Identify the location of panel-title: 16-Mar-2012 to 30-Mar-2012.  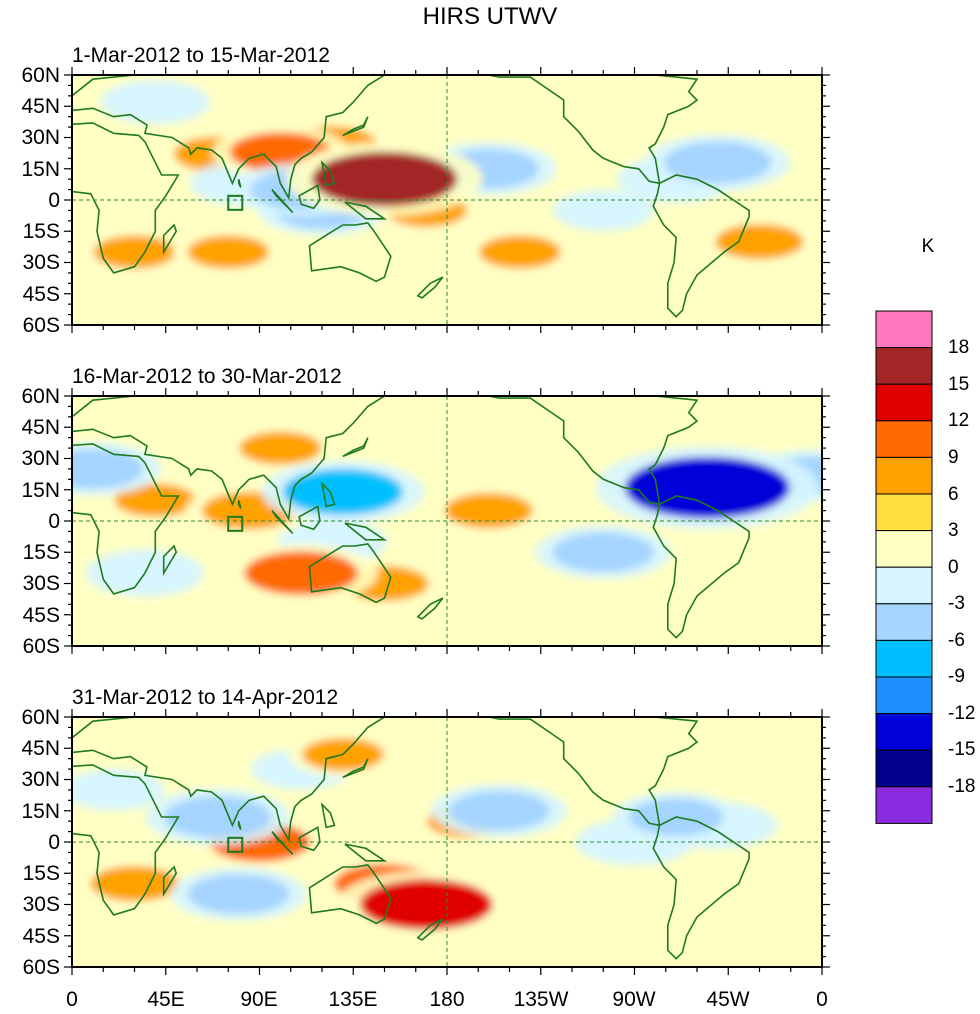
(207, 376).